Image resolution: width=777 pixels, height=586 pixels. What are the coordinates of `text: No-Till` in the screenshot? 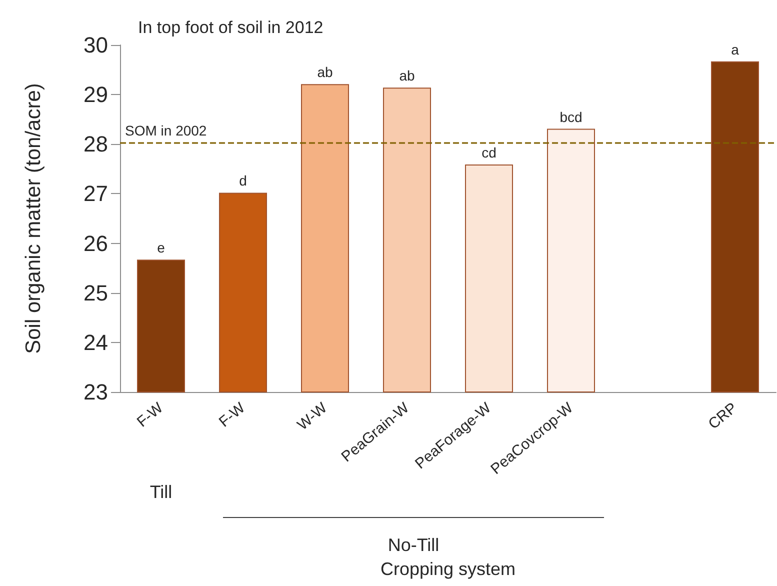 It's located at (414, 545).